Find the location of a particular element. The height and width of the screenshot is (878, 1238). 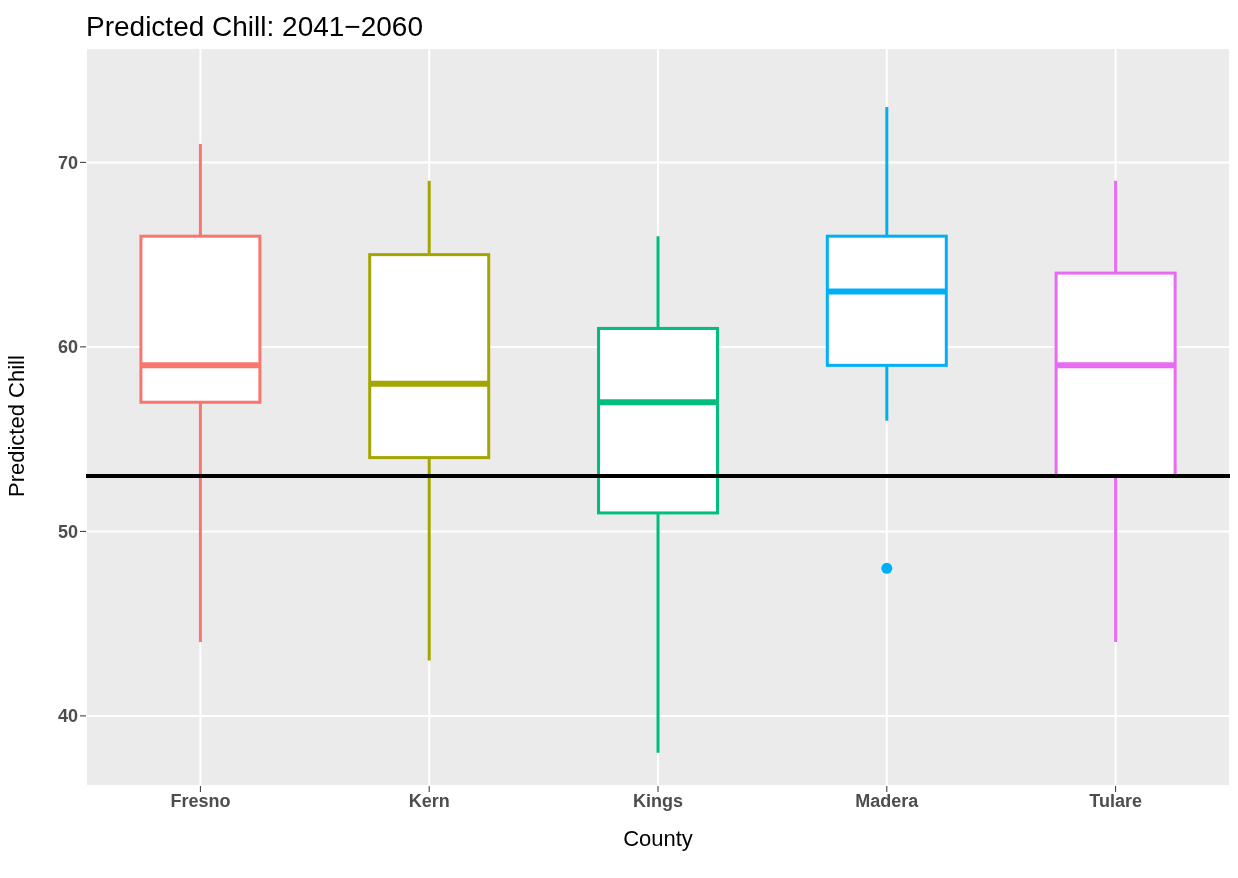

x-tick-label: Tulare is located at coordinates (1115, 800).